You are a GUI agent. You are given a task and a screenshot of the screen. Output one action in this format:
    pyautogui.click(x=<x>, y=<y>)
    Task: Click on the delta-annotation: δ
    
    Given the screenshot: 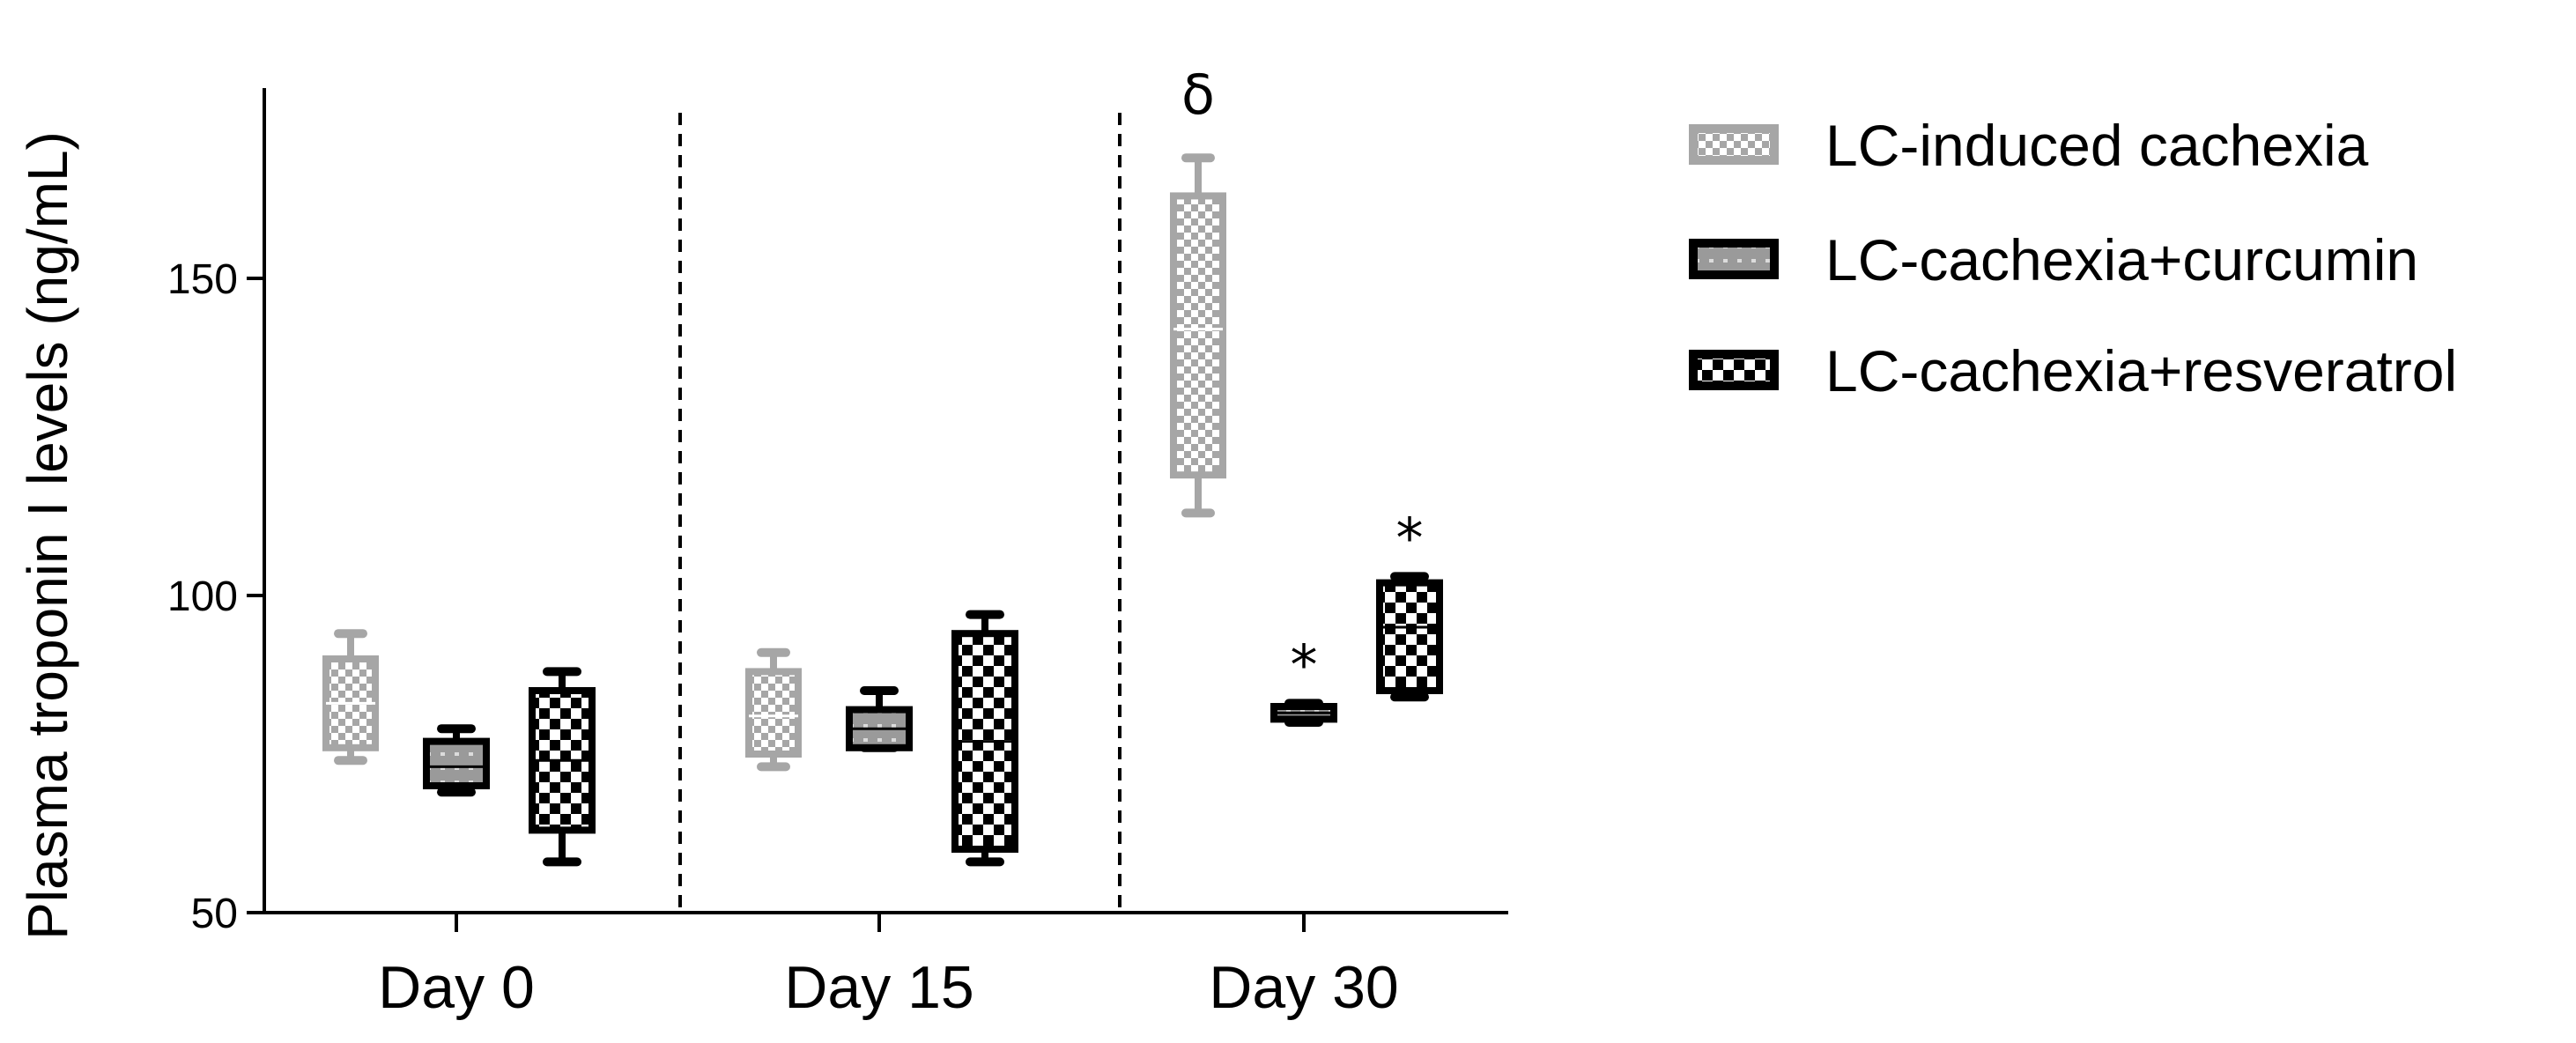 What is the action you would take?
    pyautogui.click(x=1198, y=95)
    